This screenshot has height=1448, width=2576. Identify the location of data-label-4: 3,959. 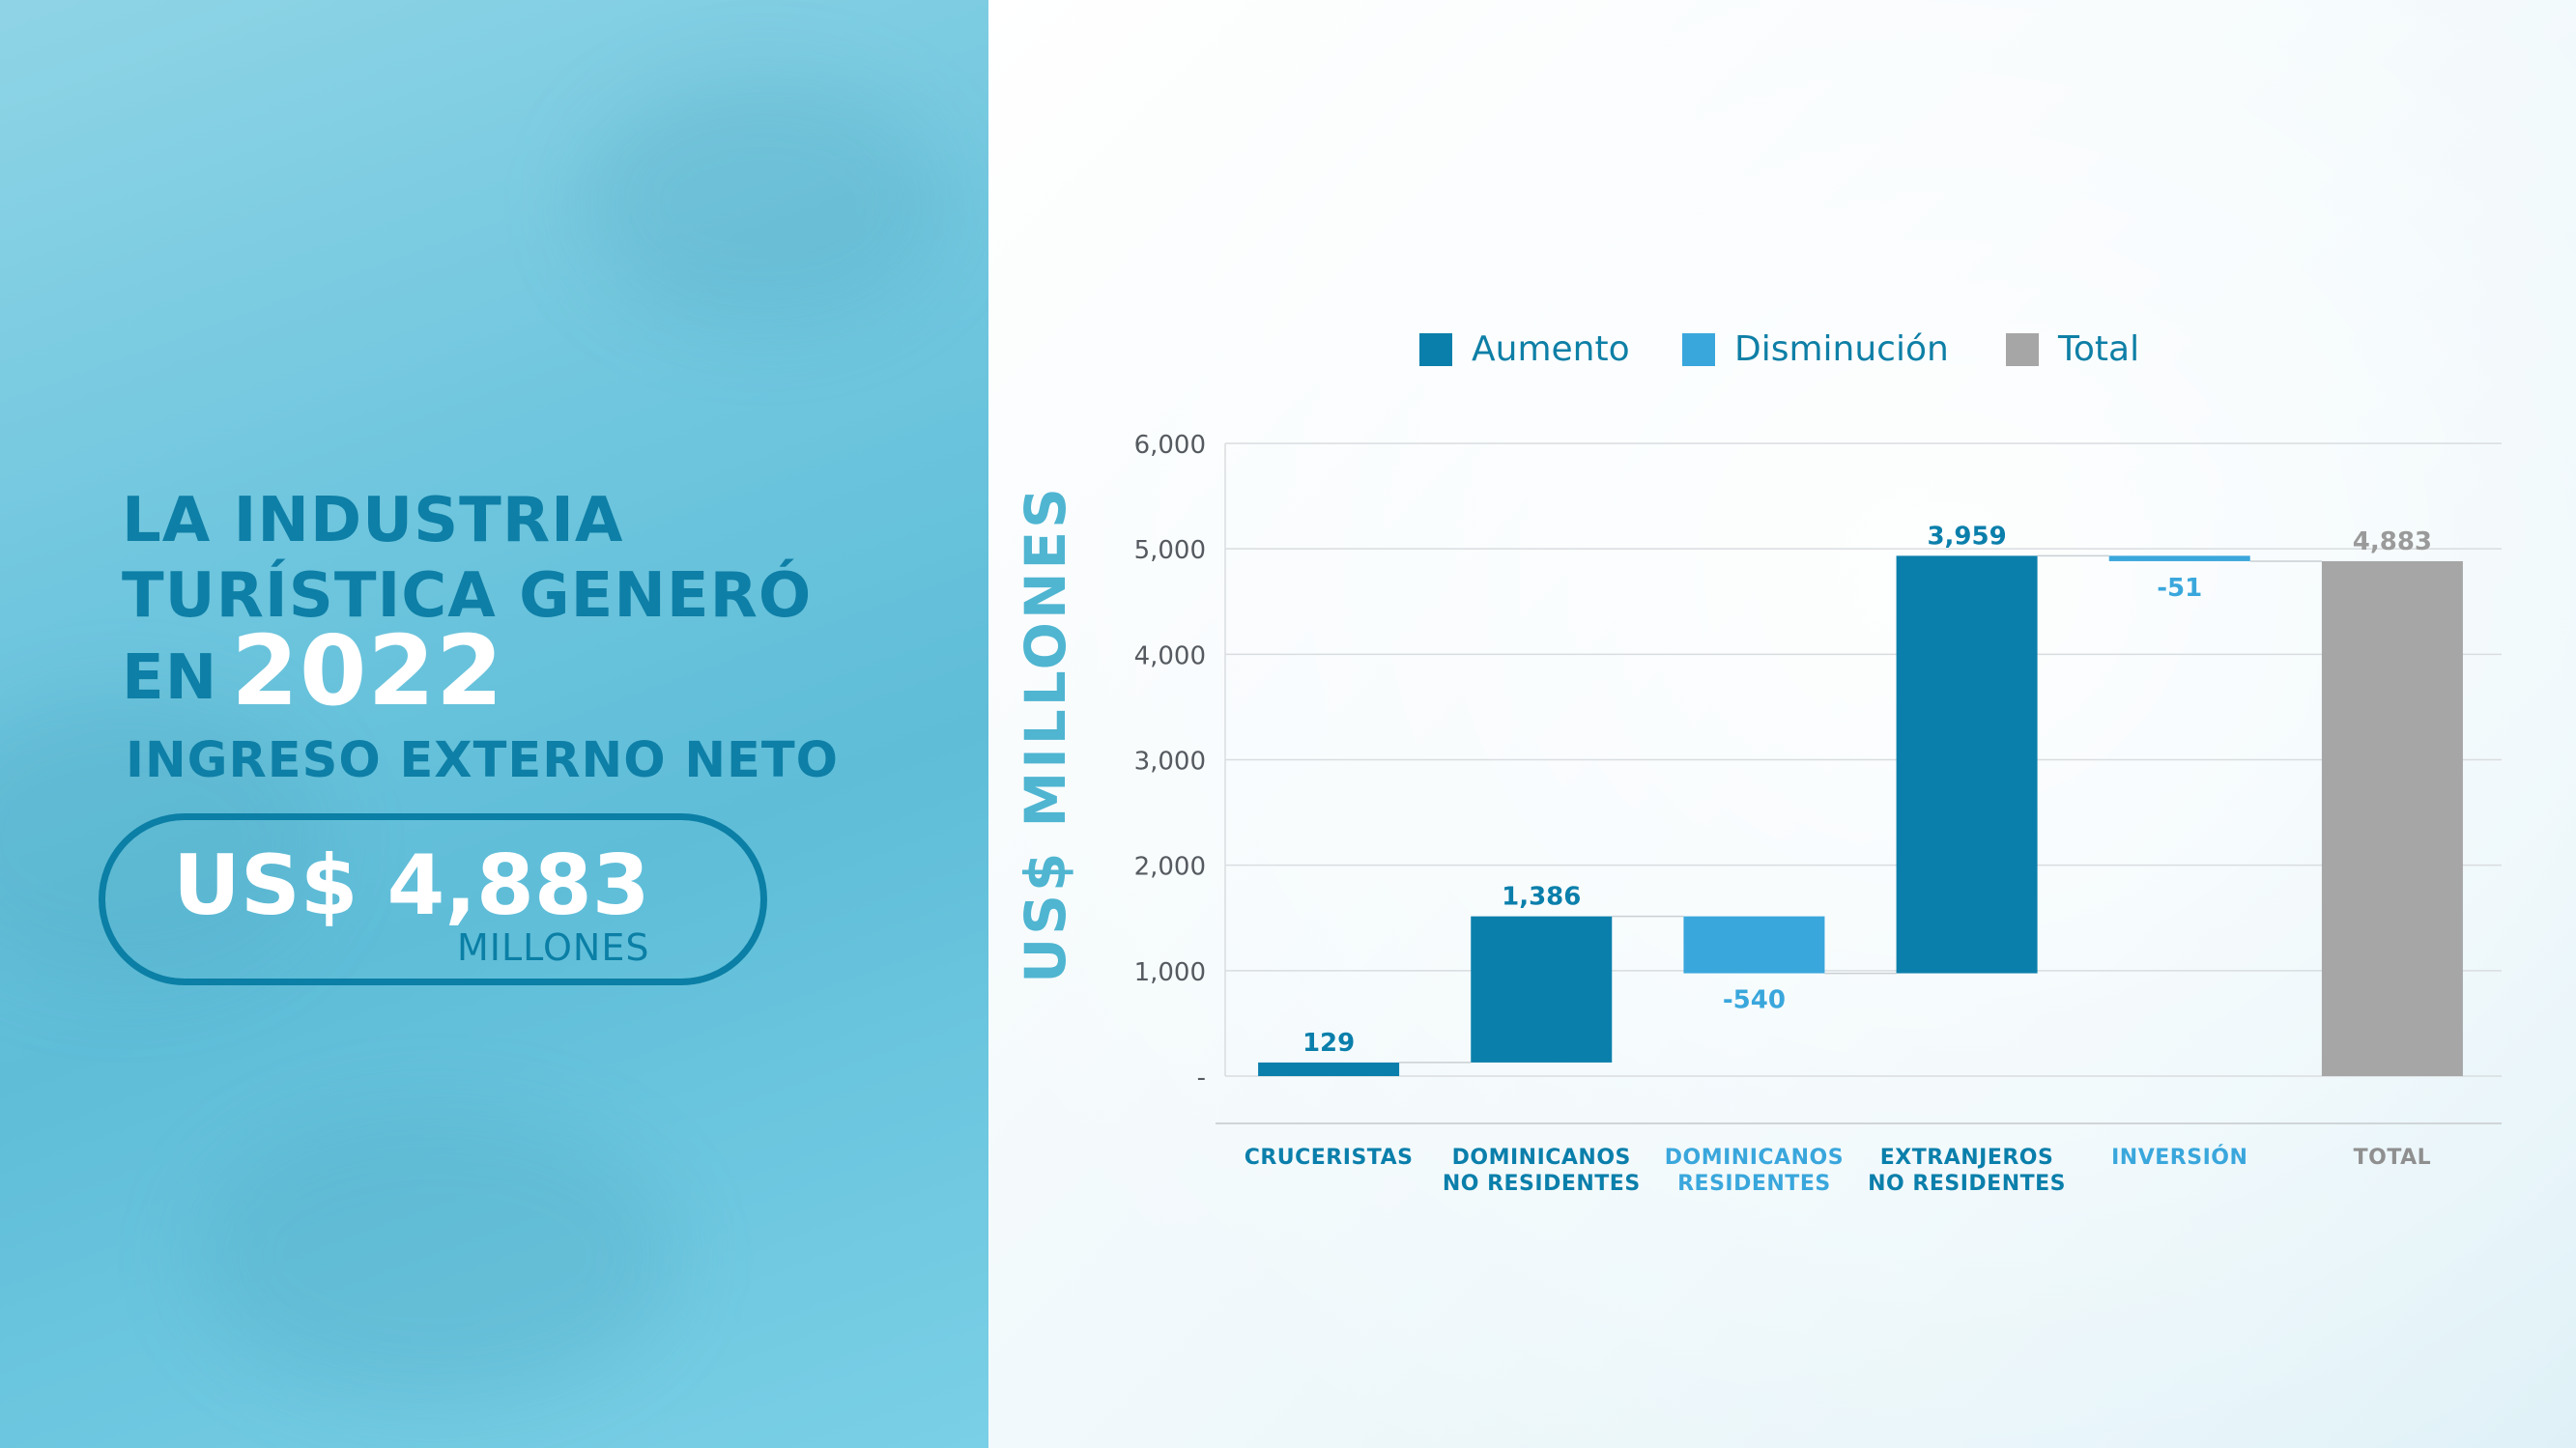
(1967, 536).